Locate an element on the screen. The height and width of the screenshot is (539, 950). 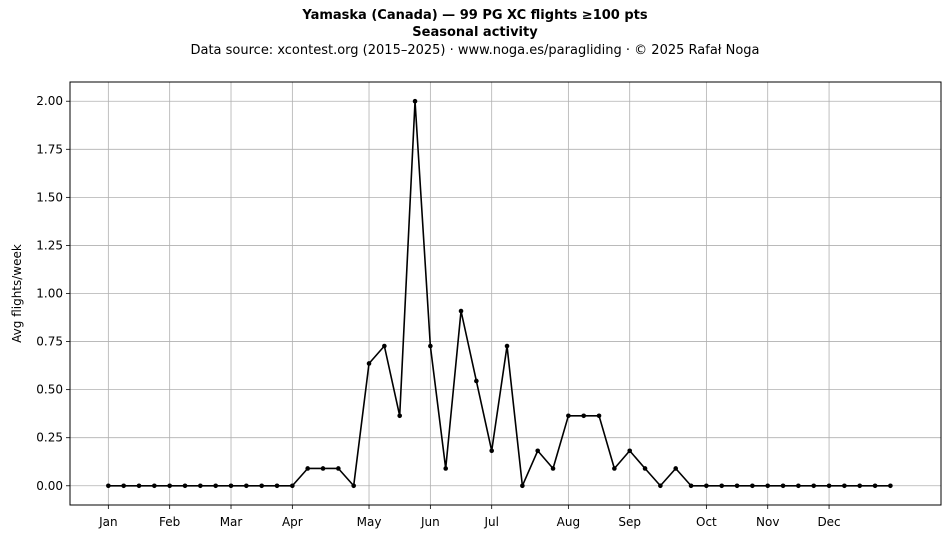
x-tick-label: Aug is located at coordinates (568, 522).